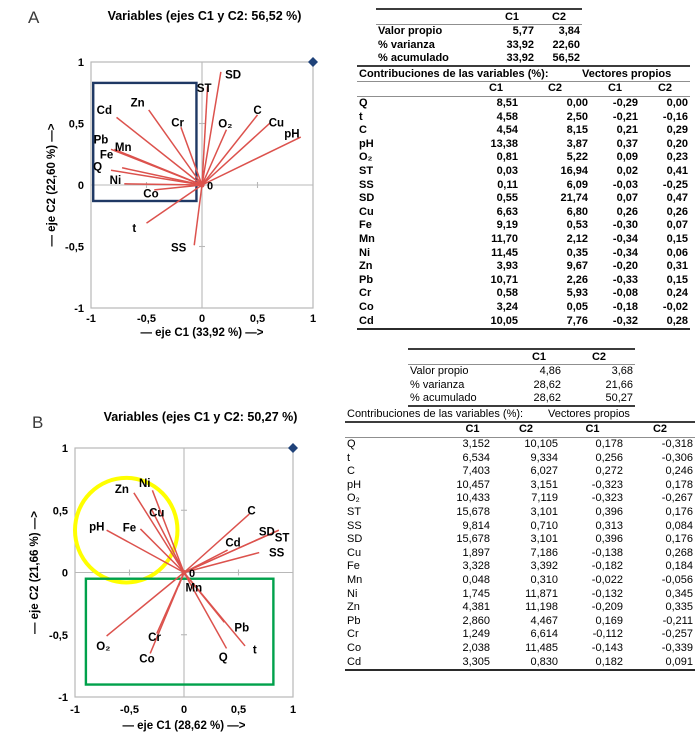  What do you see at coordinates (523, 185) in the screenshot?
I see `table-row: SS 0,11 6,09 -0,03 -0,25` at bounding box center [523, 185].